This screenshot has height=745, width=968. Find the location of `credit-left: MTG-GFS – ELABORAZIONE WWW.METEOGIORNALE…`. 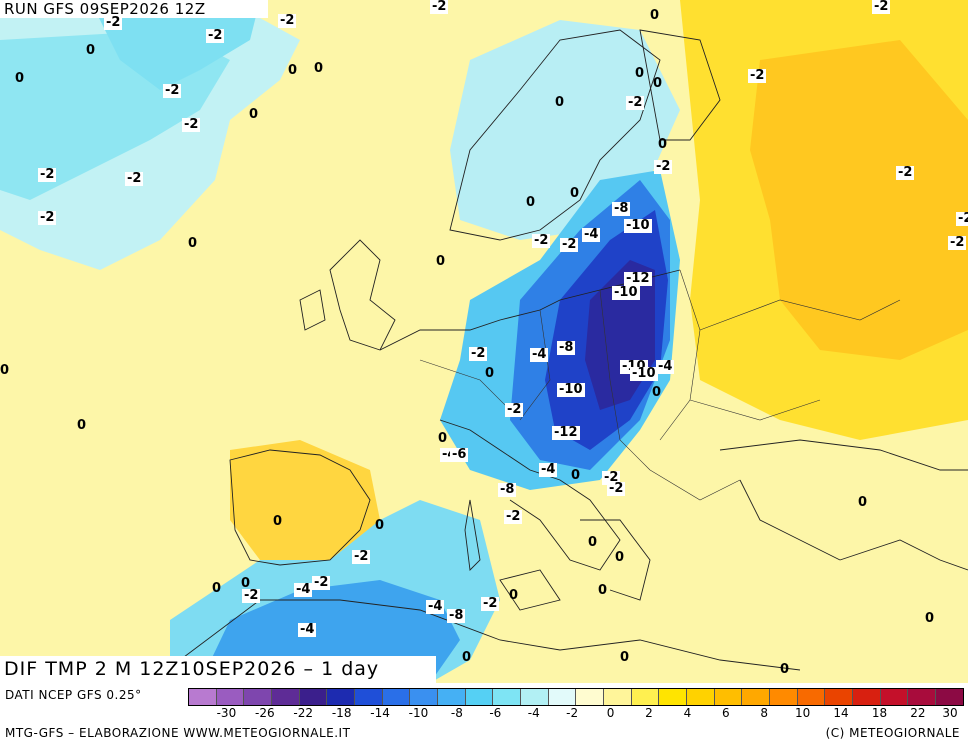

credit-left: MTG-GFS – ELABORAZIONE WWW.METEOGIORNALE… is located at coordinates (178, 733).